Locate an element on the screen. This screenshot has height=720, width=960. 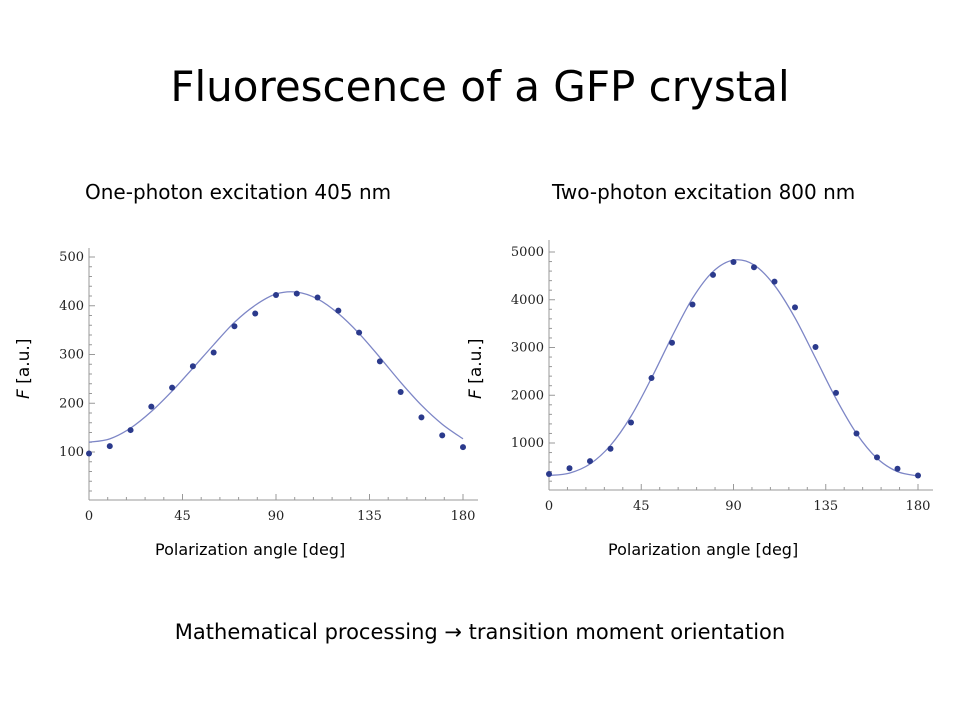
right-x-axis-label: Polarization angle [deg] is located at coordinates (703, 549).